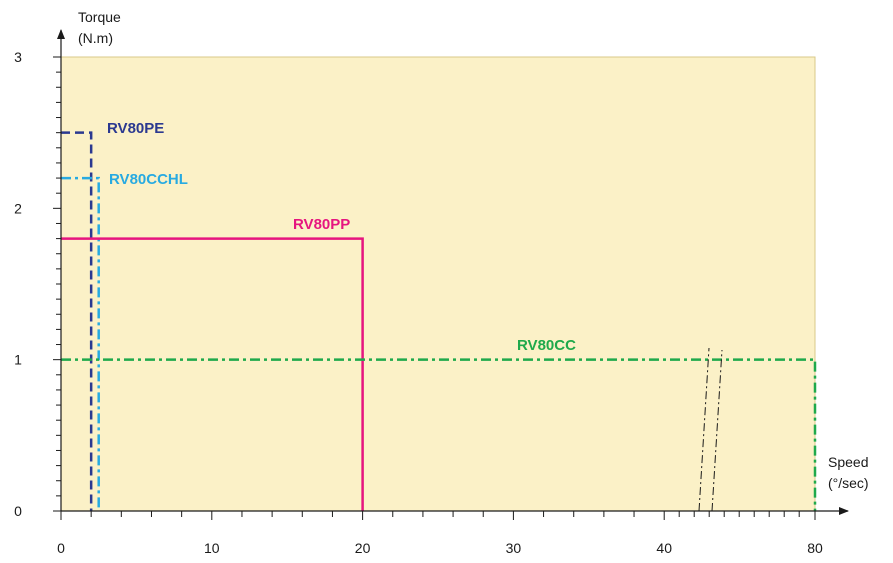  I want to click on x-tick-label: 20, so click(363, 548).